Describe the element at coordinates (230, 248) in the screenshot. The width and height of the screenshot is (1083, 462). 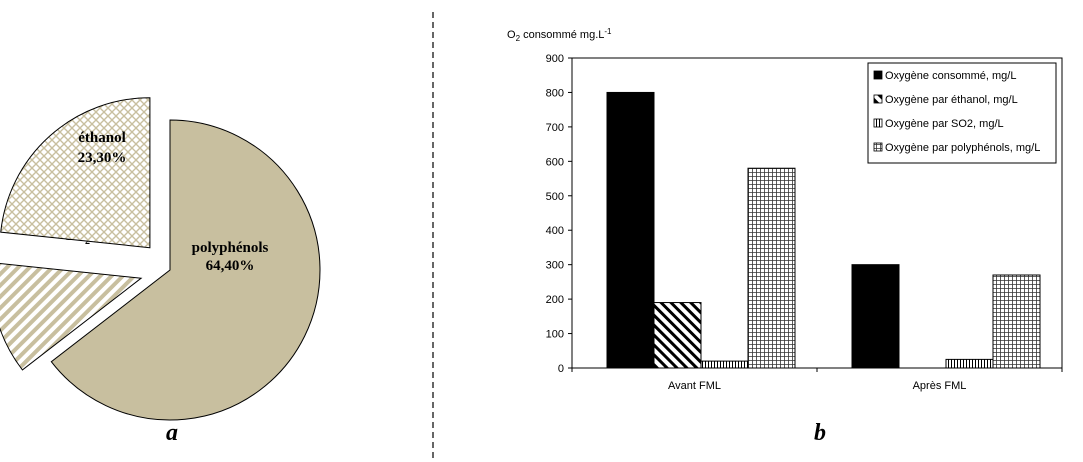
I see `pie-label-name-polyphenols: polyphénols` at that location.